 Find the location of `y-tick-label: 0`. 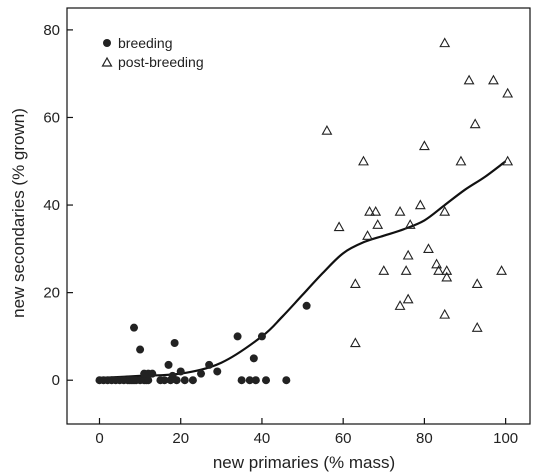

y-tick-label: 0 is located at coordinates (56, 380).